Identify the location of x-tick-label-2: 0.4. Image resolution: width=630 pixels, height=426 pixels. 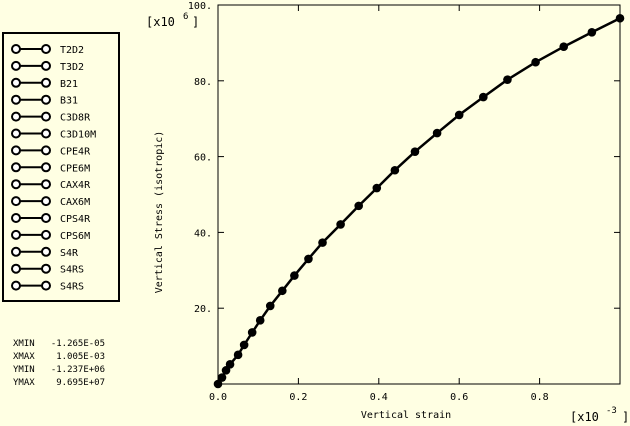
(379, 397).